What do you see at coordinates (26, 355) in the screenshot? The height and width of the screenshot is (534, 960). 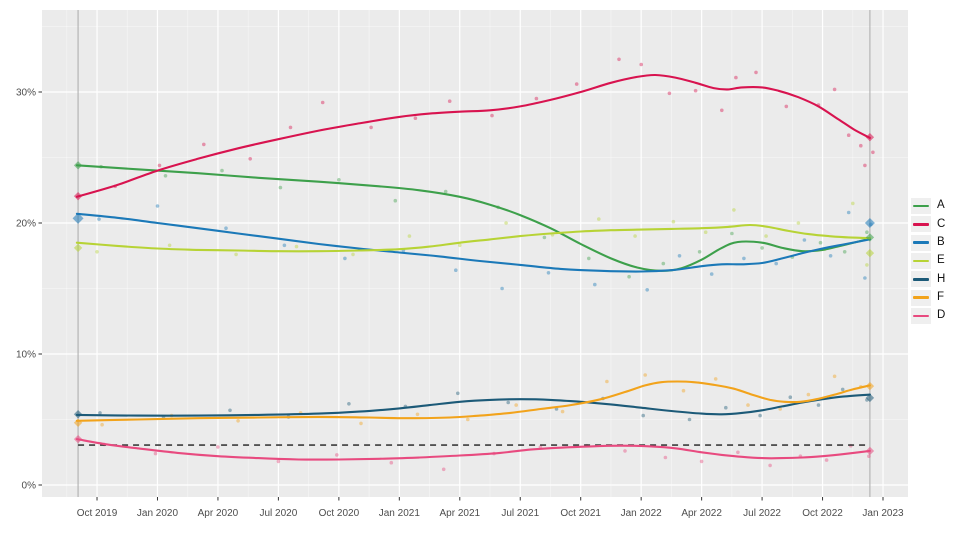 I see `y-tick-label: 10%` at bounding box center [26, 355].